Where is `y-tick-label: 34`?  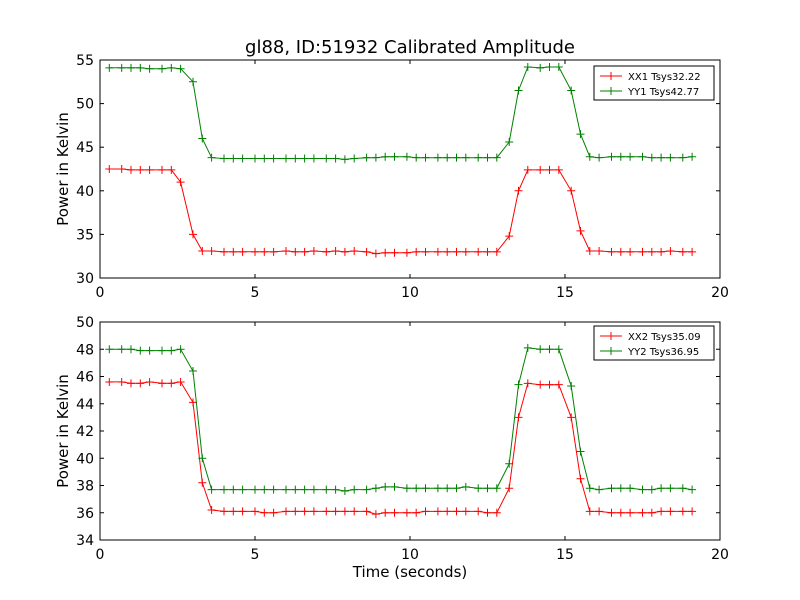
y-tick-label: 34 is located at coordinates (85, 541).